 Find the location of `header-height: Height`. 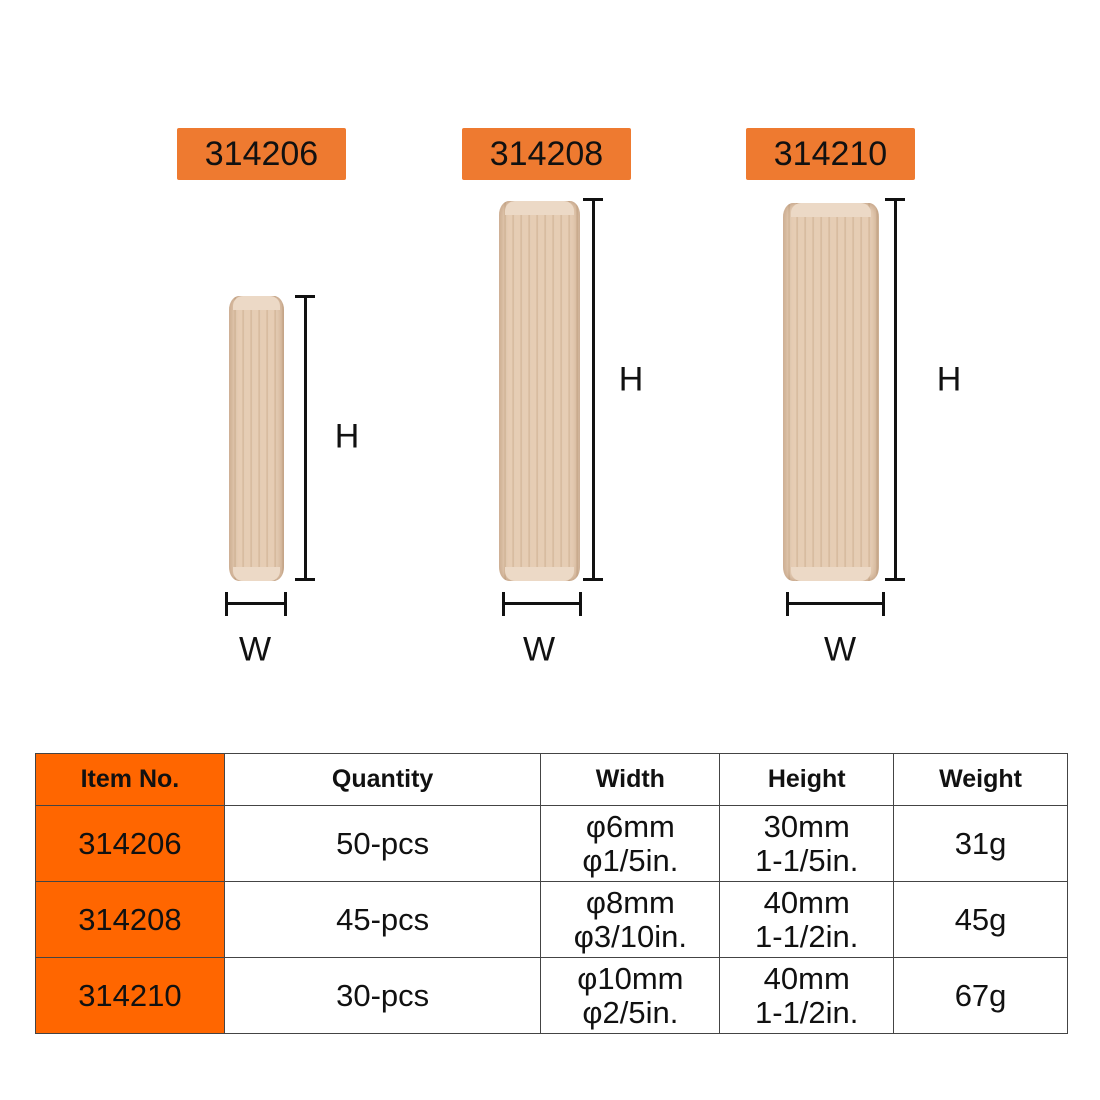

header-height: Height is located at coordinates (807, 779).